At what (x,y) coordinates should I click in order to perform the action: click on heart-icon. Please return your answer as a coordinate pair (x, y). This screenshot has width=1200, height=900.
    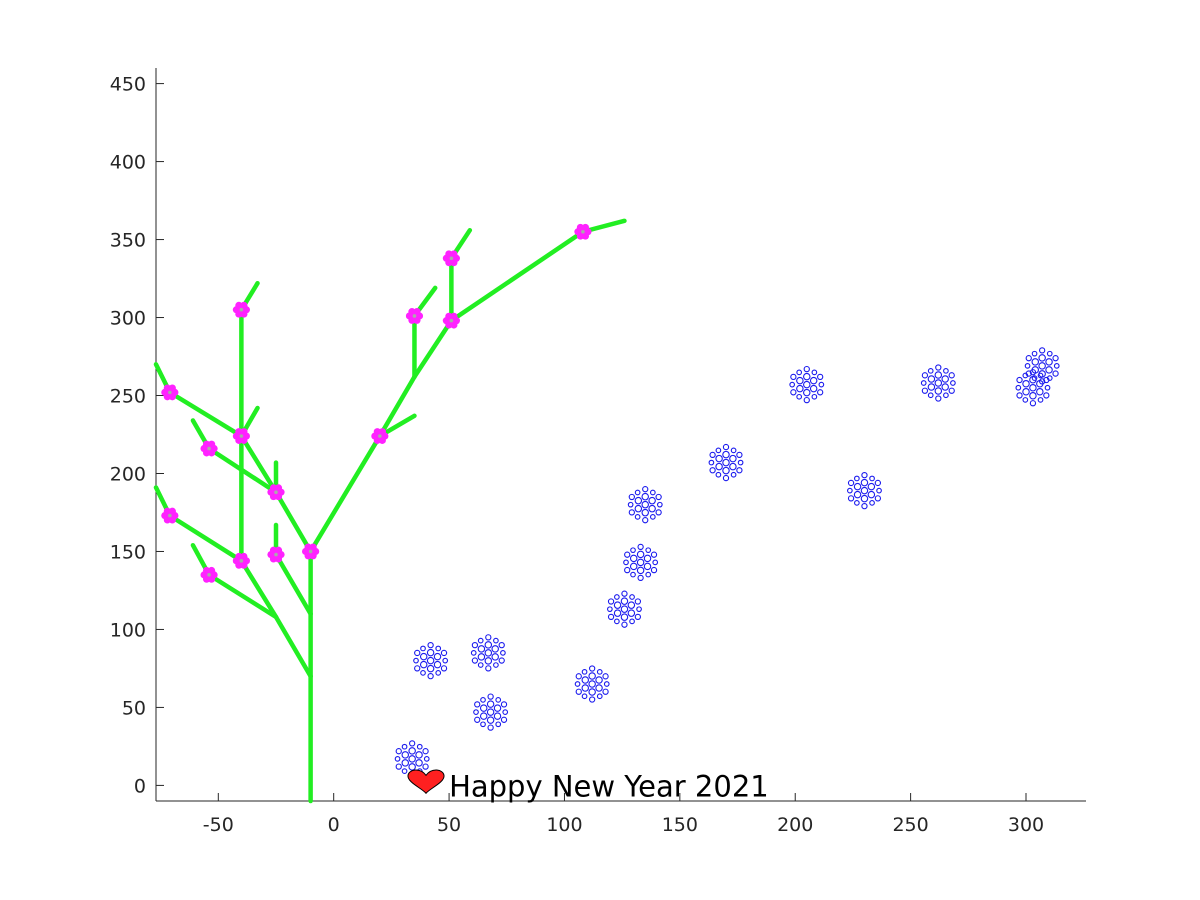
    Looking at the image, I should click on (426, 782).